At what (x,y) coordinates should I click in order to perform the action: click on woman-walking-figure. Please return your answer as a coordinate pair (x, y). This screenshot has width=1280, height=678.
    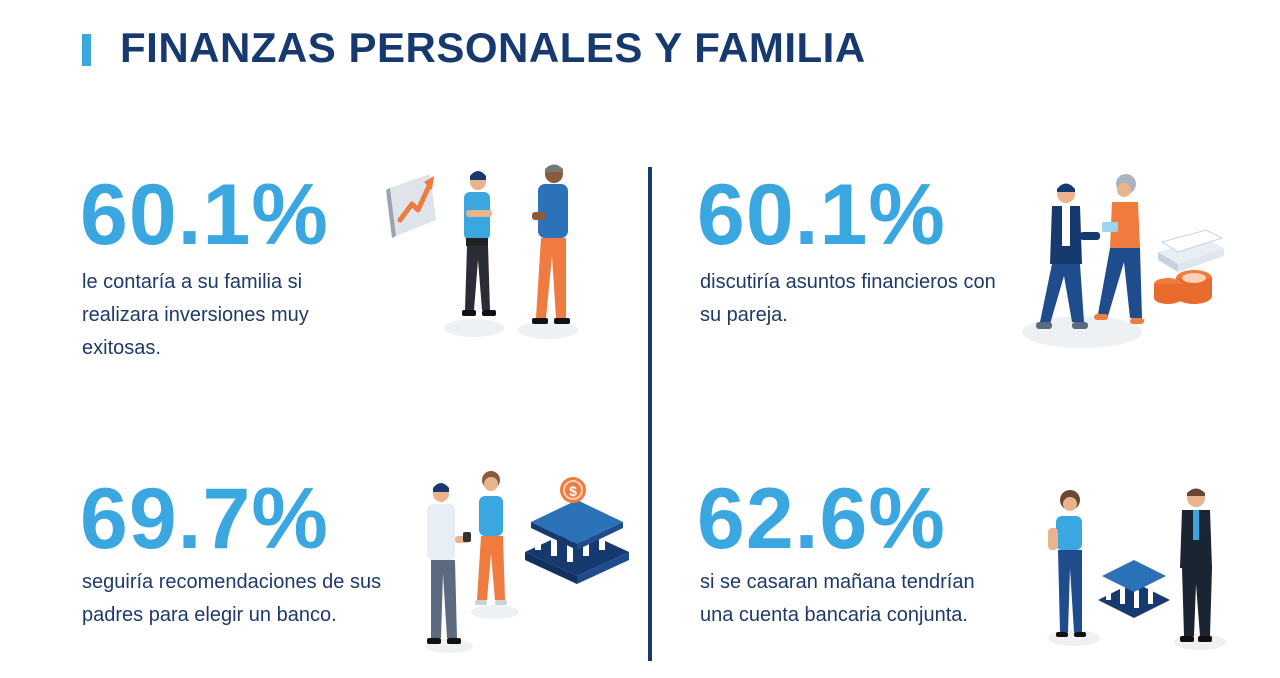
    Looking at the image, I should click on (1119, 249).